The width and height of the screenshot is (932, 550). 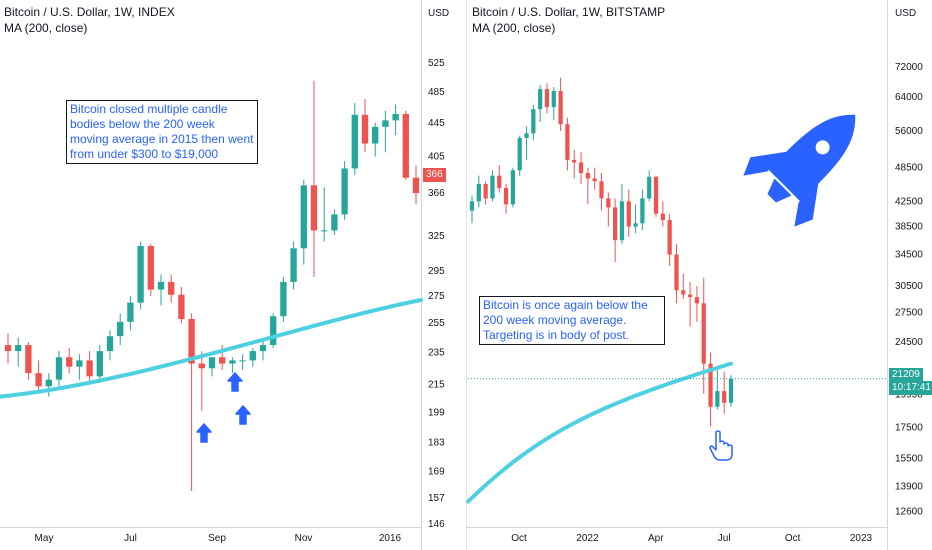 I want to click on left-y-tick-label: 325, so click(x=436, y=236).